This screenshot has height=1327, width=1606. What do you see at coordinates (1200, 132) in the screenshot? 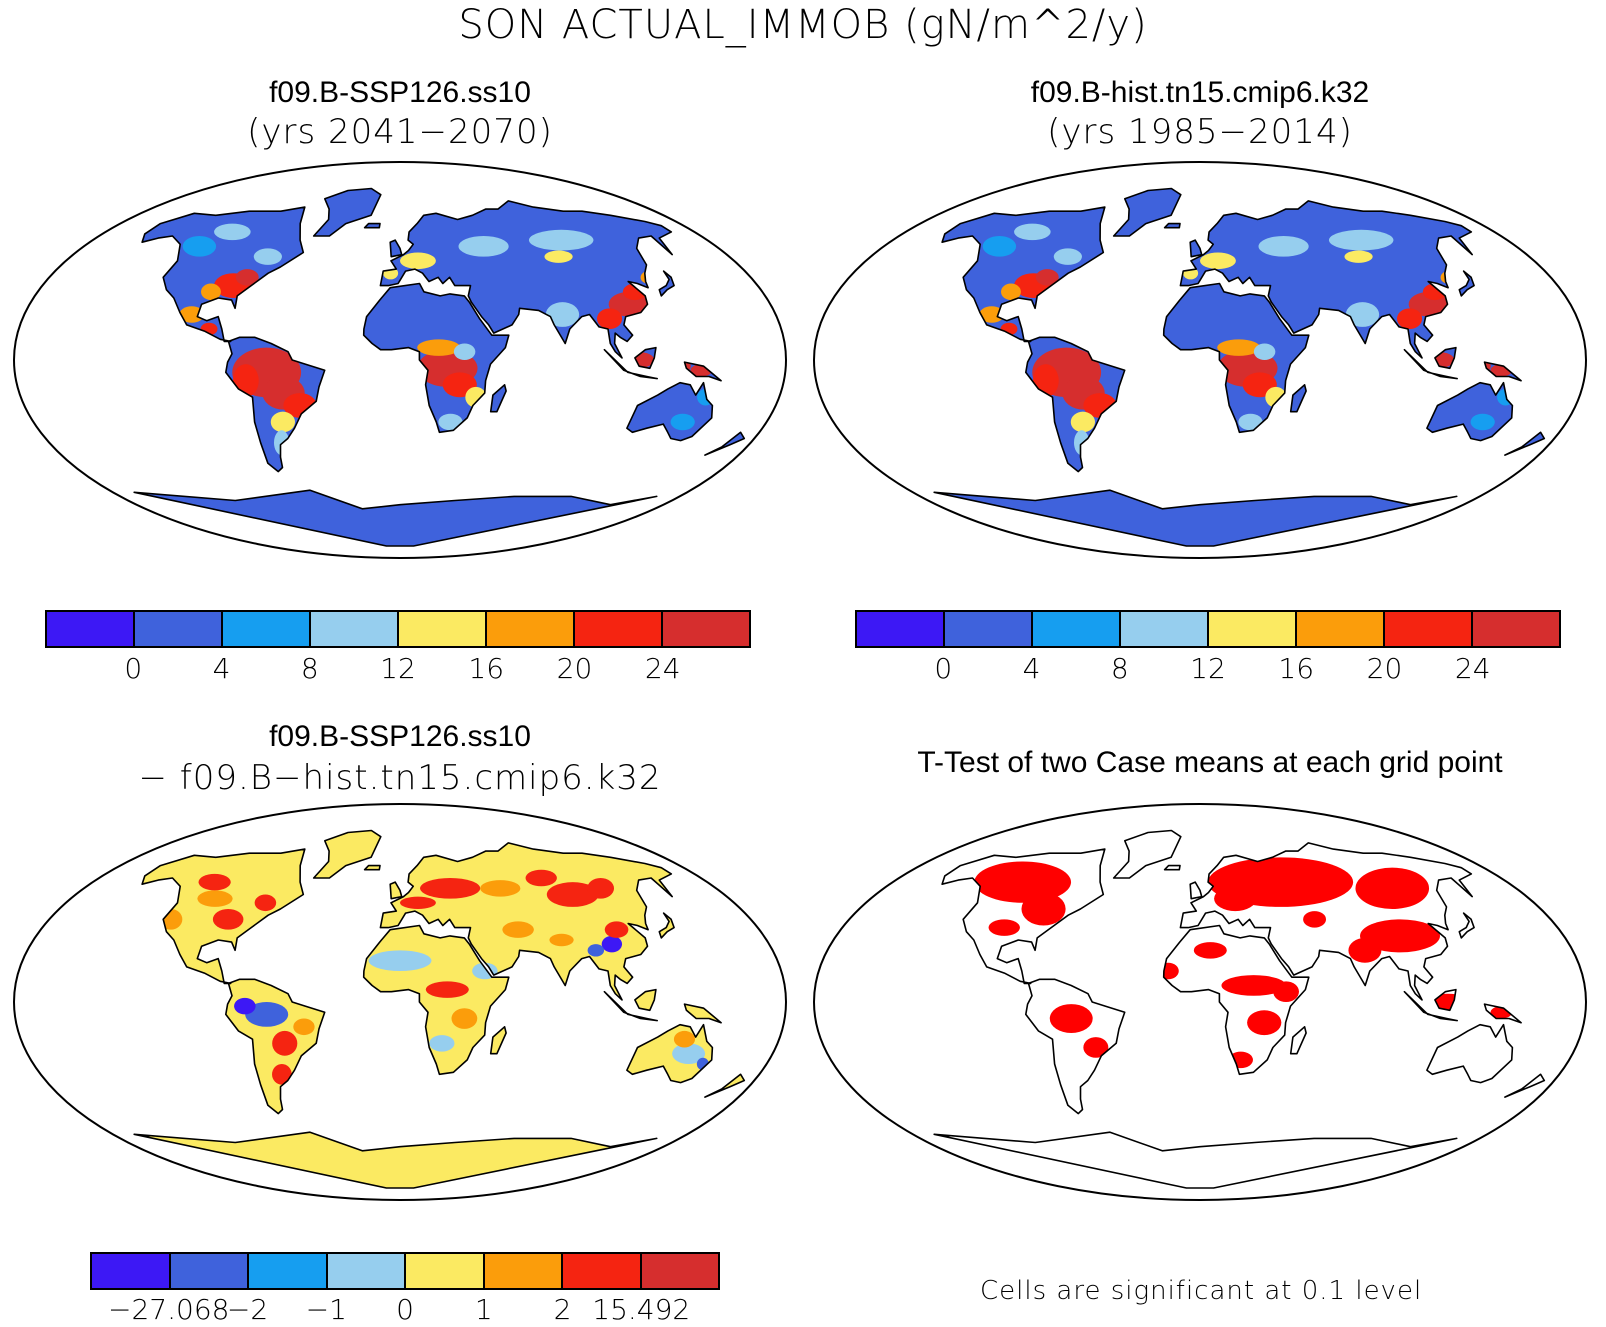
I see `panel-tr-subtitle: (yrs 1985−2014)` at bounding box center [1200, 132].